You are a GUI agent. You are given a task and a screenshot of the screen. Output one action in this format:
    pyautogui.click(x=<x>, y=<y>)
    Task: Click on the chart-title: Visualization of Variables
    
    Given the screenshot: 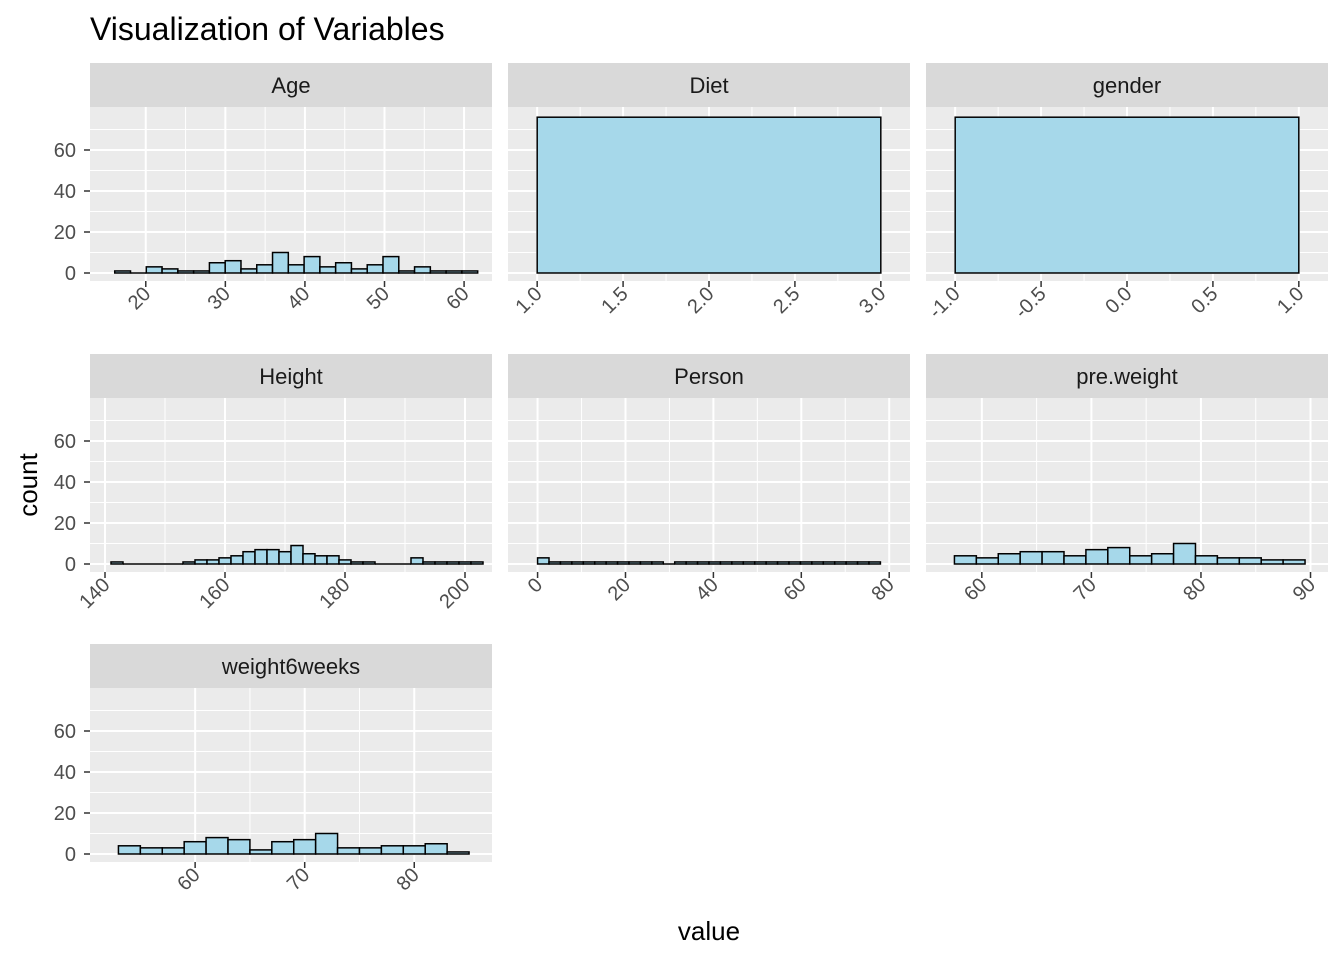 What is the action you would take?
    pyautogui.click(x=267, y=29)
    